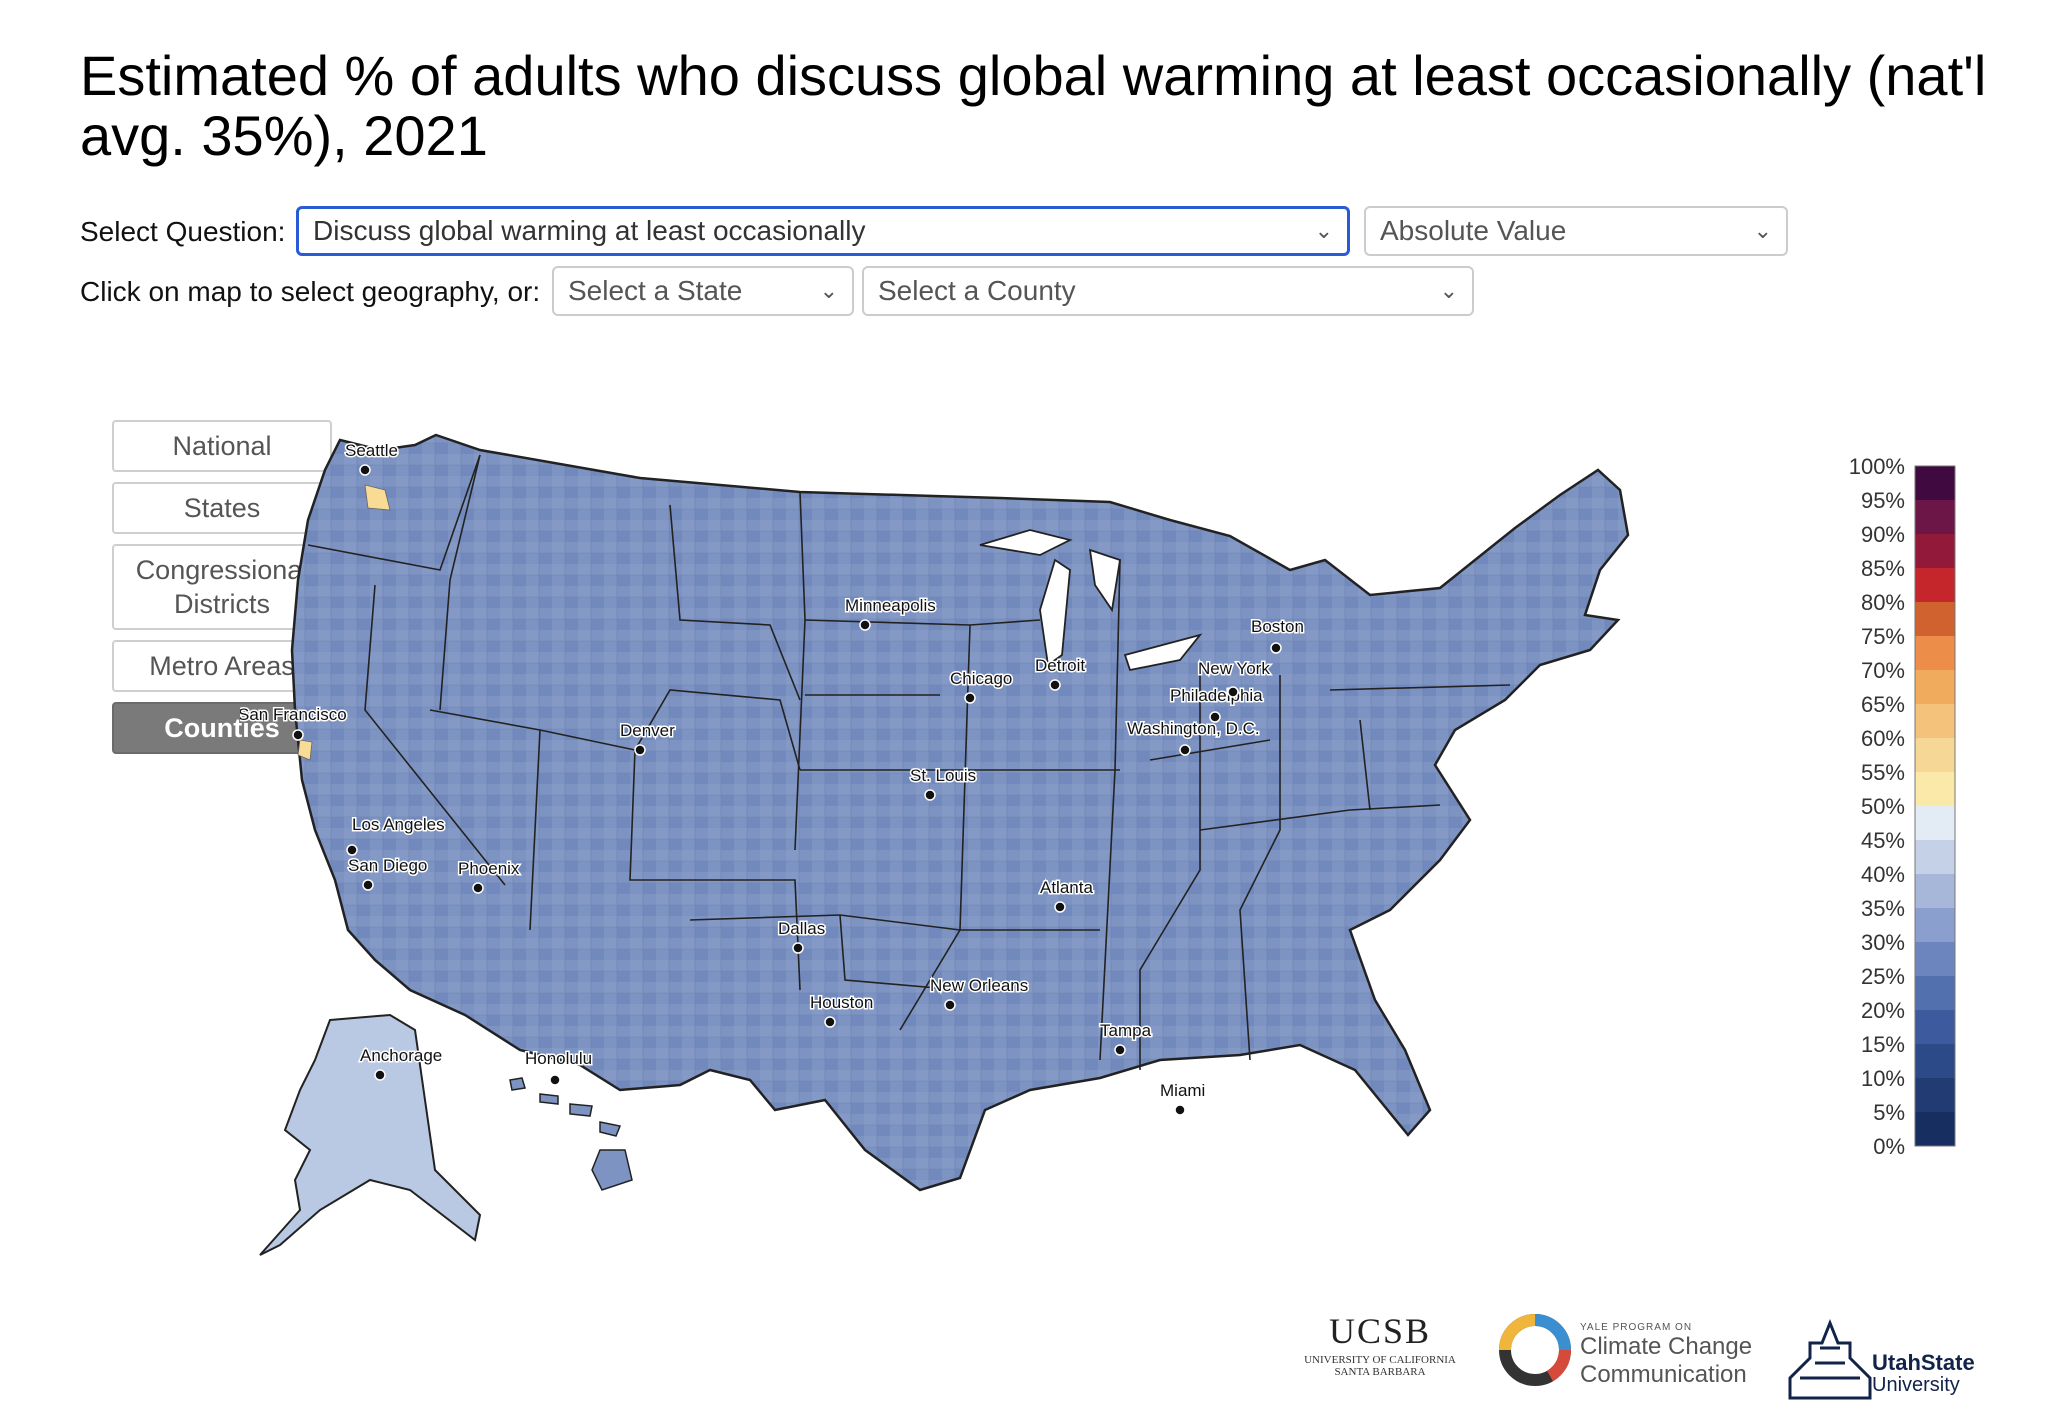 Image resolution: width=2048 pixels, height=1414 pixels. Describe the element at coordinates (398, 824) in the screenshot. I see `city-label: Los Angeles` at that location.